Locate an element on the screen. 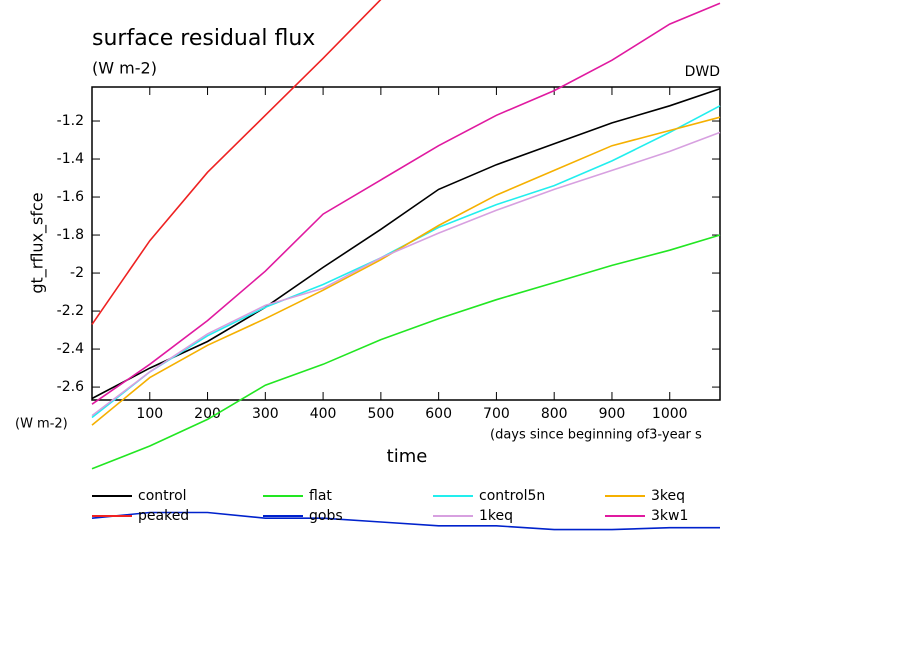 The height and width of the screenshot is (654, 904). source-label: DWD is located at coordinates (702, 72).